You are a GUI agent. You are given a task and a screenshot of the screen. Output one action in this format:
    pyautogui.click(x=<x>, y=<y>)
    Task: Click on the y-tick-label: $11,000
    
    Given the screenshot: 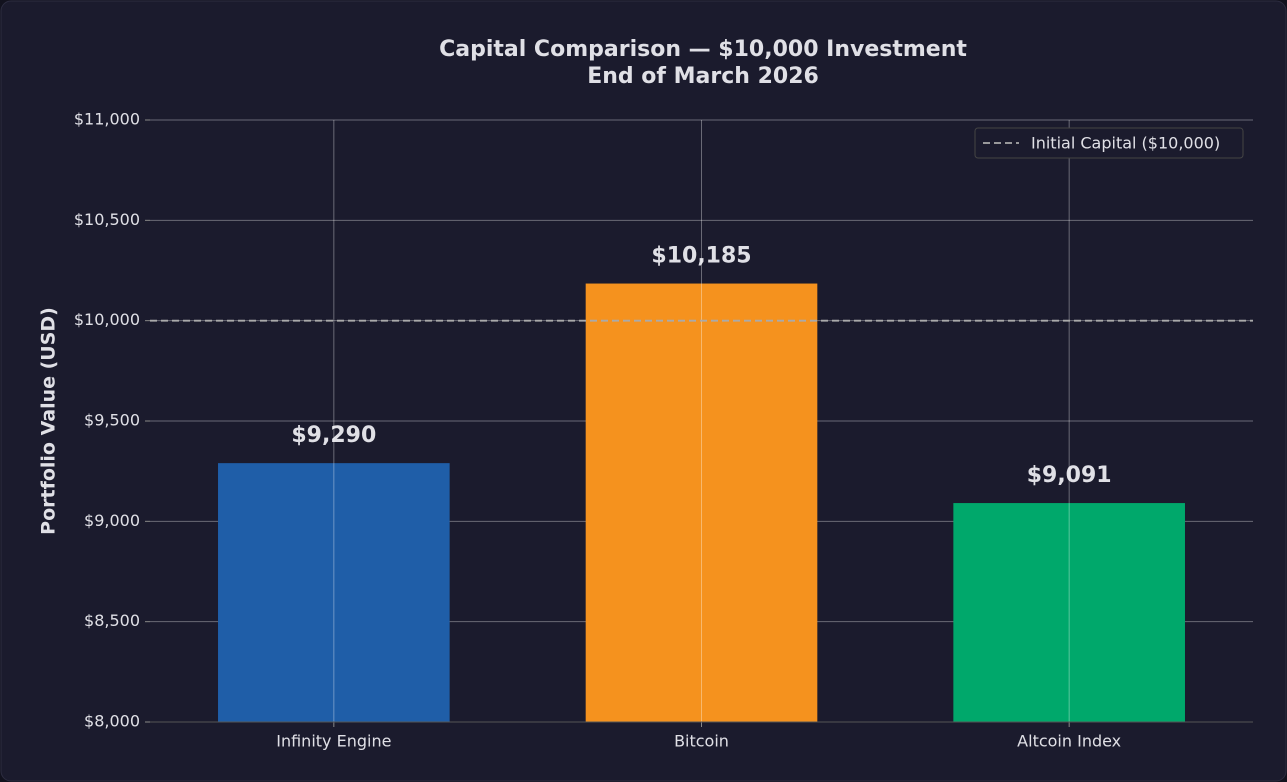 What is the action you would take?
    pyautogui.click(x=107, y=119)
    